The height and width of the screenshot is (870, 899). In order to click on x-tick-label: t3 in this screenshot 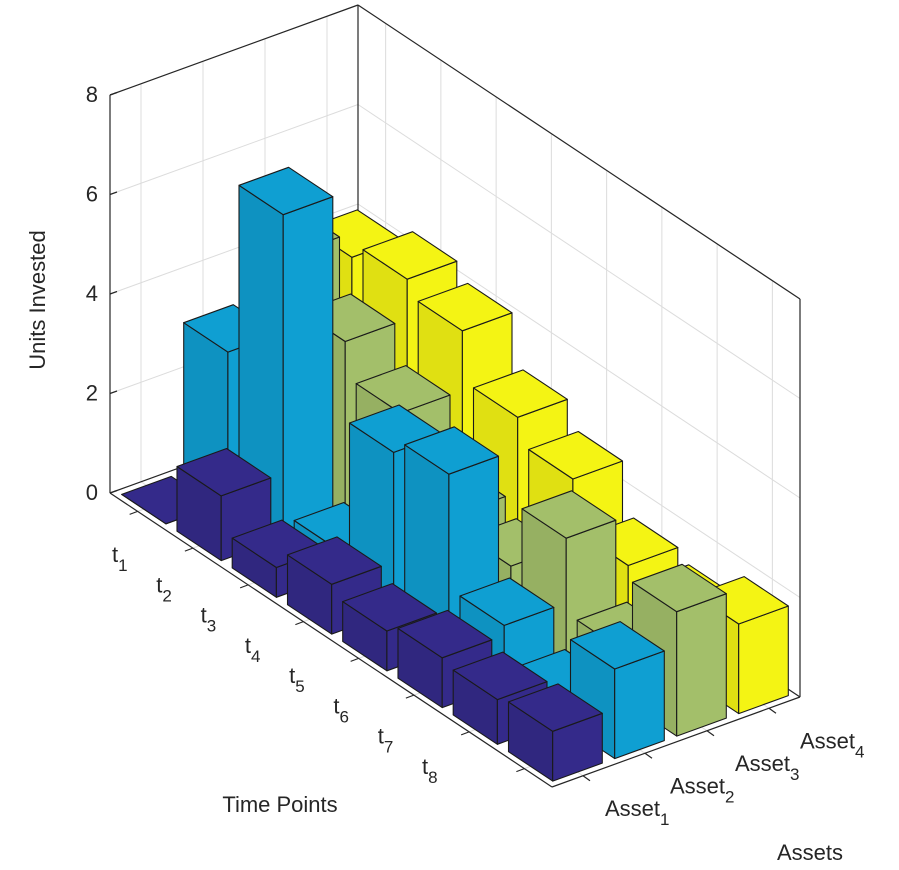, I will do `click(209, 619)`.